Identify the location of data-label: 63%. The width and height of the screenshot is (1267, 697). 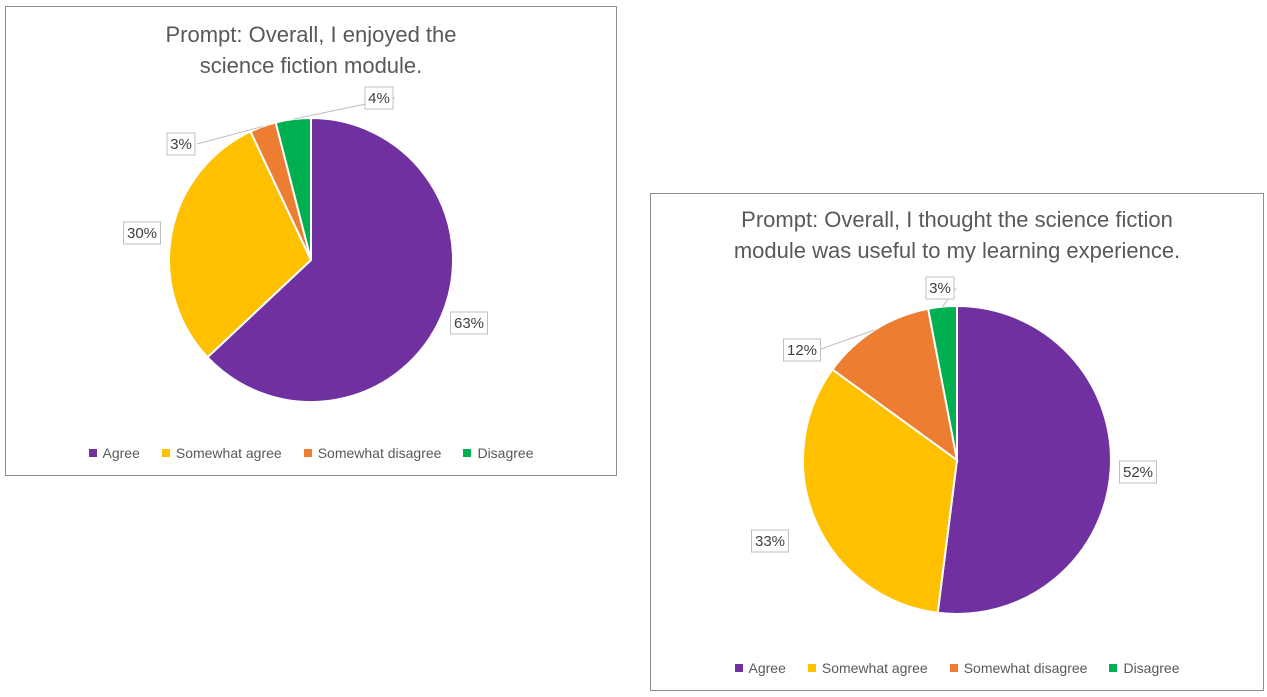
(469, 323).